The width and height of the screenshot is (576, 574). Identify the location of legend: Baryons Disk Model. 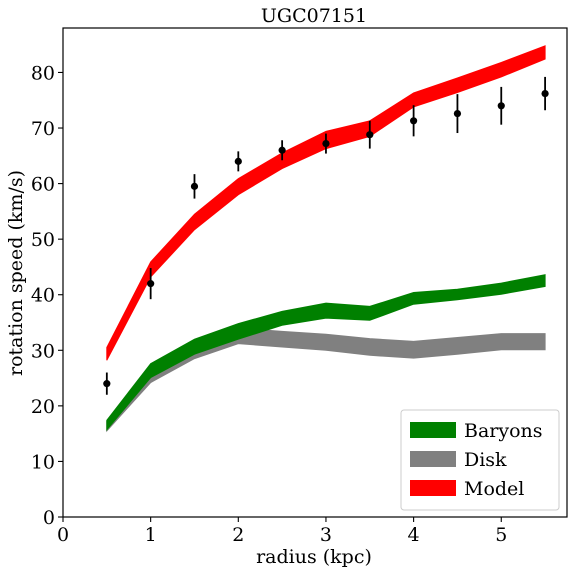
(480, 460).